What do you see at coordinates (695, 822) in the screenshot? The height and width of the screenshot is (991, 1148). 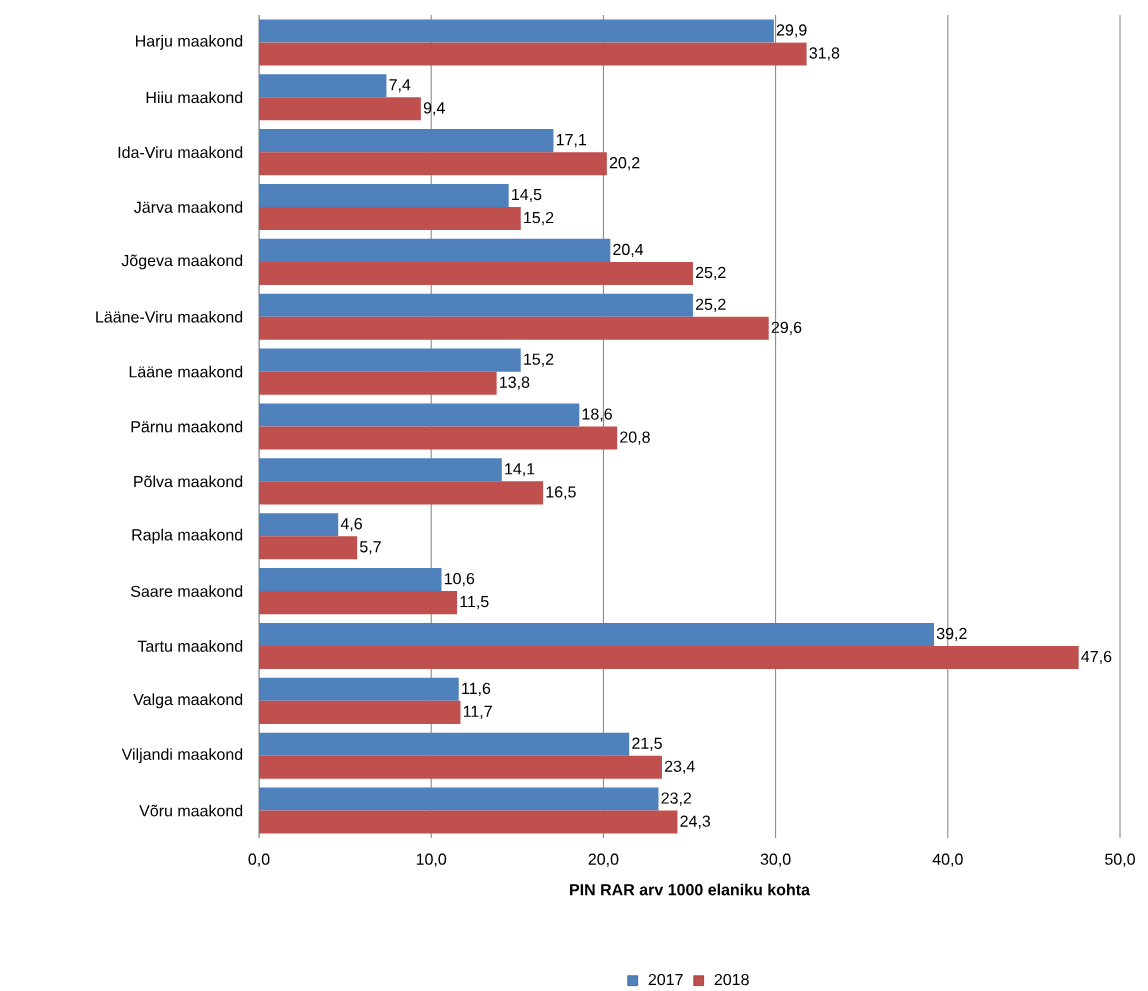 I see `data-label: 24,3` at bounding box center [695, 822].